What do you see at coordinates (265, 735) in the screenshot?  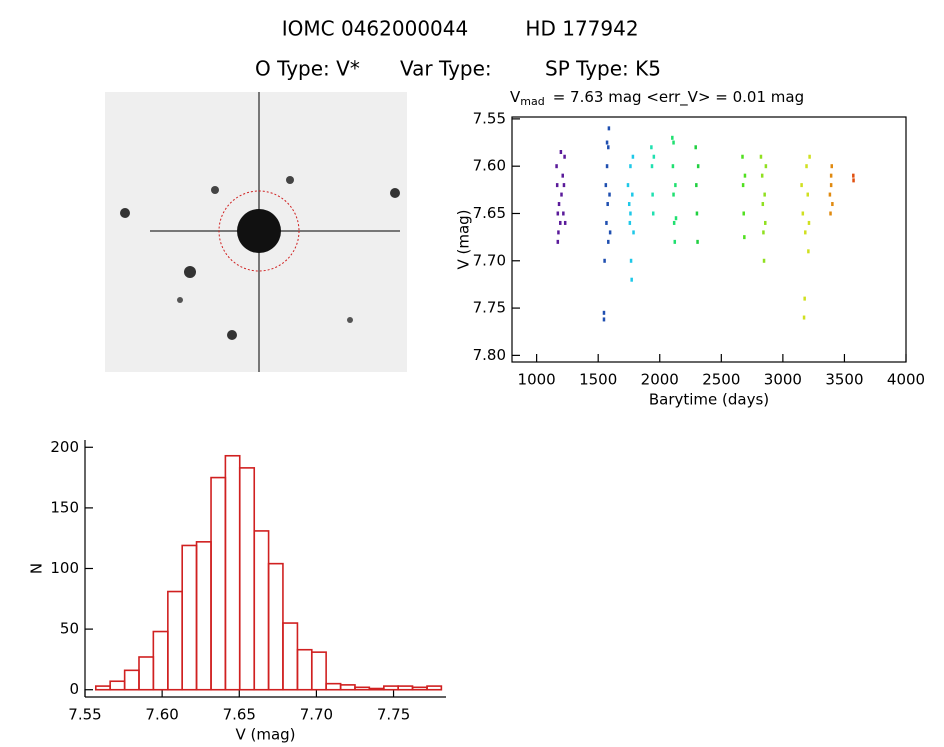 I see `x-axis-label: V (mag)` at bounding box center [265, 735].